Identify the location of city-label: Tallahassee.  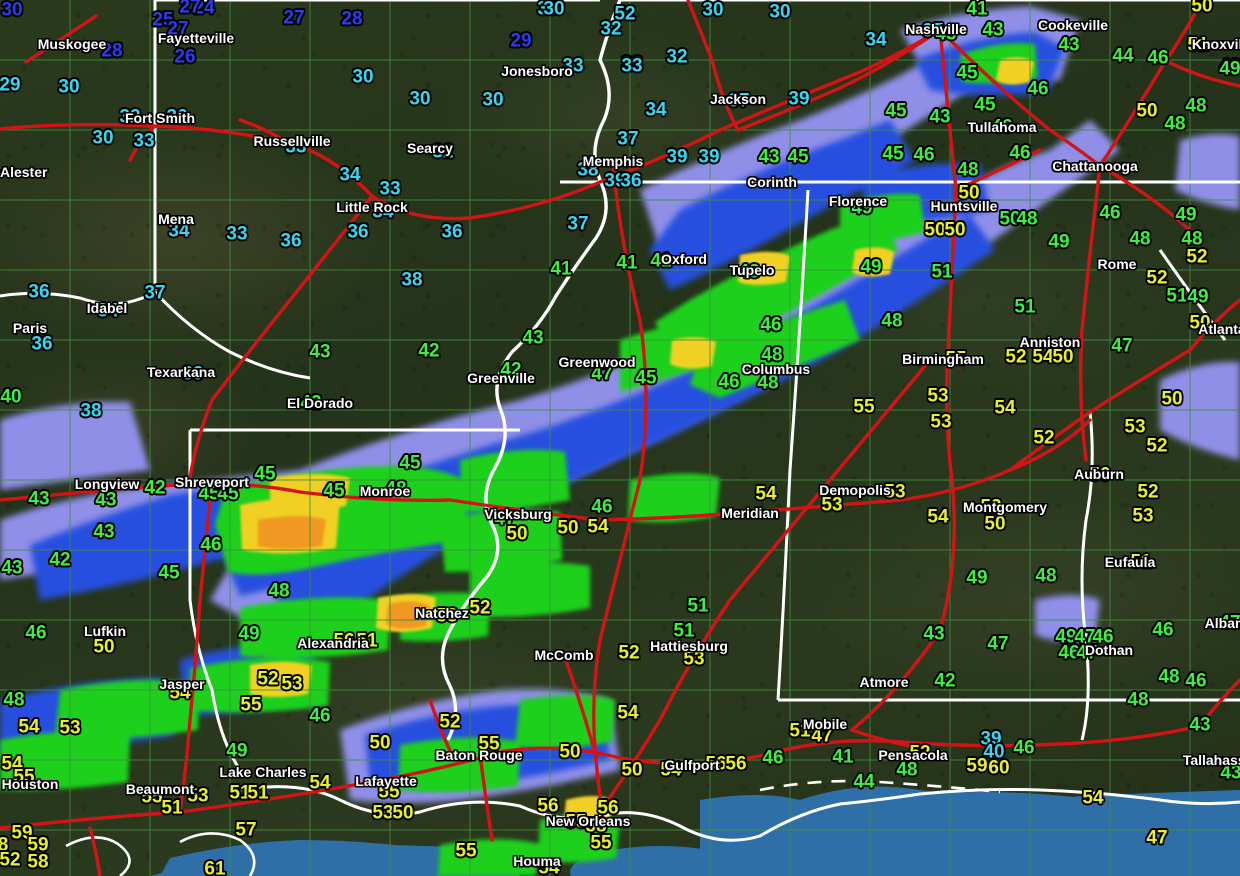
(1211, 760).